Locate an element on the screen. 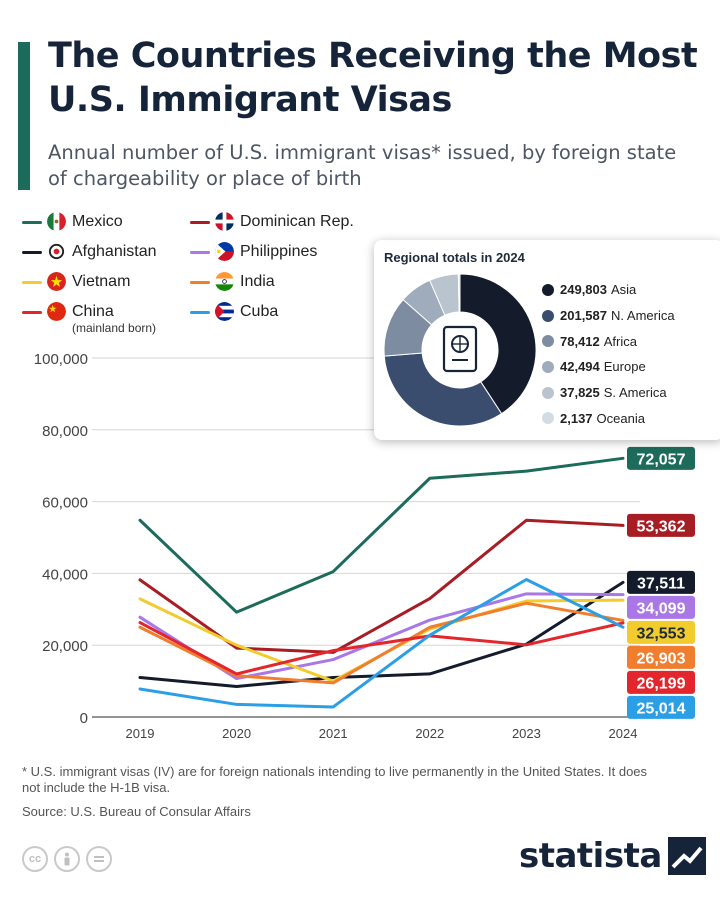  end-value-text: 32,553 is located at coordinates (661, 633).